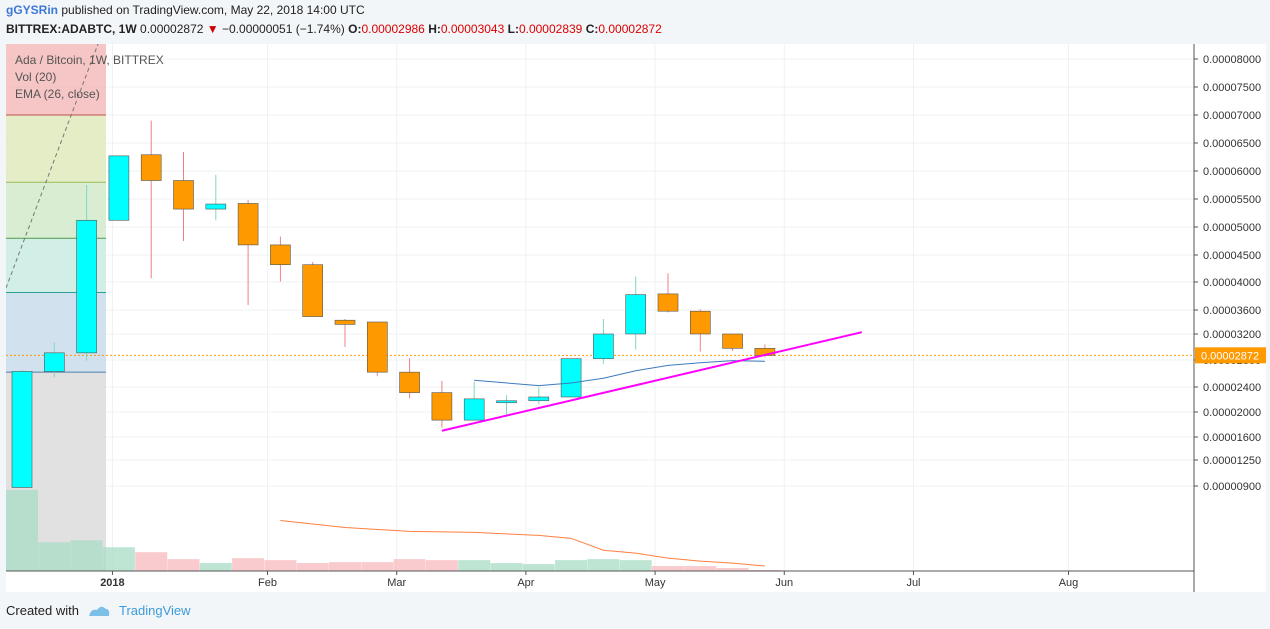  What do you see at coordinates (1232, 228) in the screenshot?
I see `price-axis-label: 0.00005000` at bounding box center [1232, 228].